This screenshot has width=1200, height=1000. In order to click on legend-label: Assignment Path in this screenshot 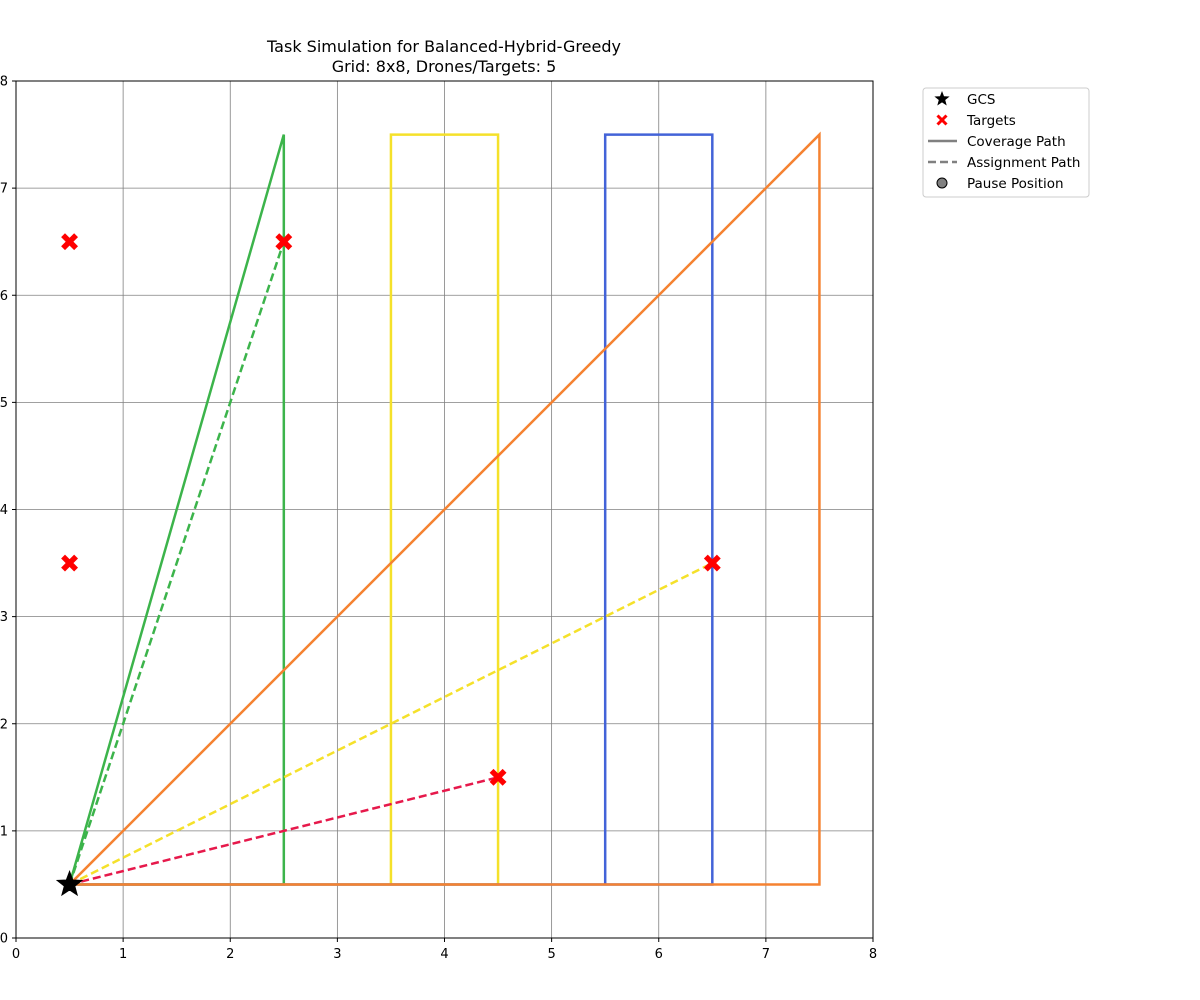, I will do `click(1023, 163)`.